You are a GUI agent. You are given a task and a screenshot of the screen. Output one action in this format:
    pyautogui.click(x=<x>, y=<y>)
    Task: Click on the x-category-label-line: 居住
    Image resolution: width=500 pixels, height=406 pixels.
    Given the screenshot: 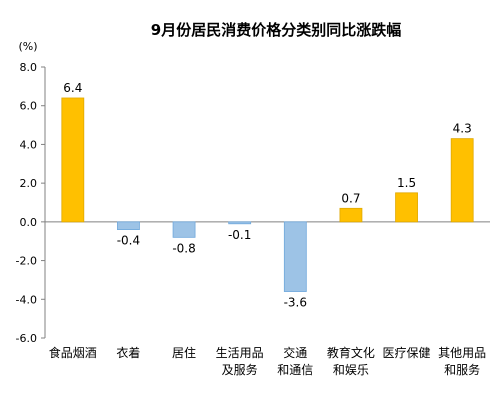 What is the action you would take?
    pyautogui.click(x=184, y=353)
    